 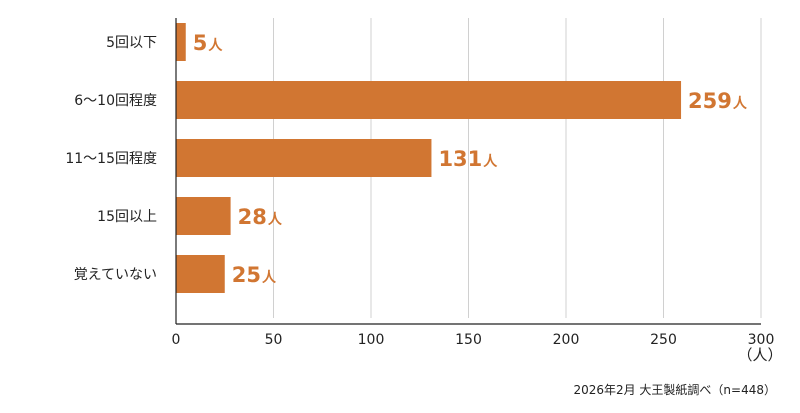 I want to click on category-label: 15回以上, so click(x=127, y=217).